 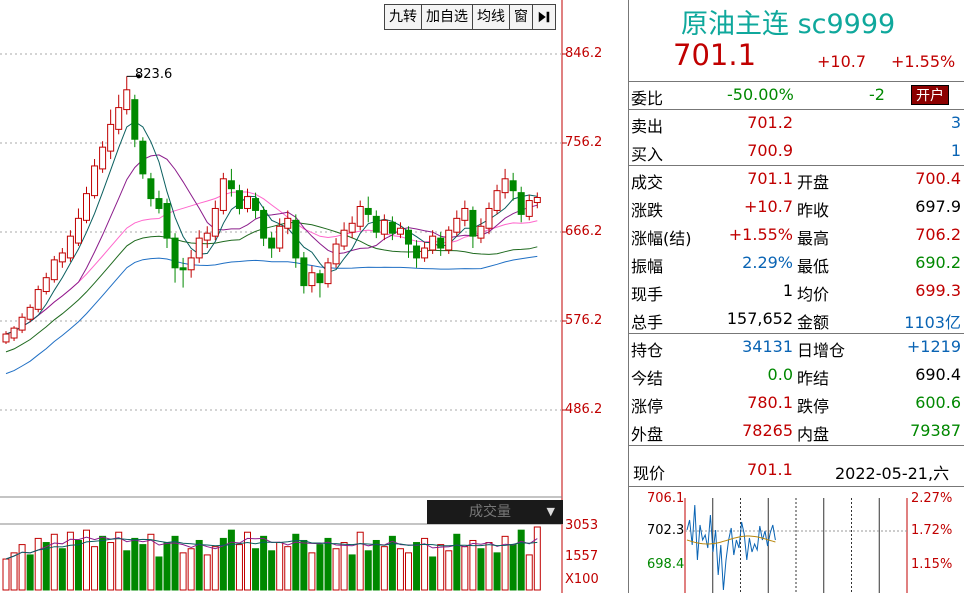 What do you see at coordinates (647, 322) in the screenshot?
I see `stat-label: 总手` at bounding box center [647, 322].